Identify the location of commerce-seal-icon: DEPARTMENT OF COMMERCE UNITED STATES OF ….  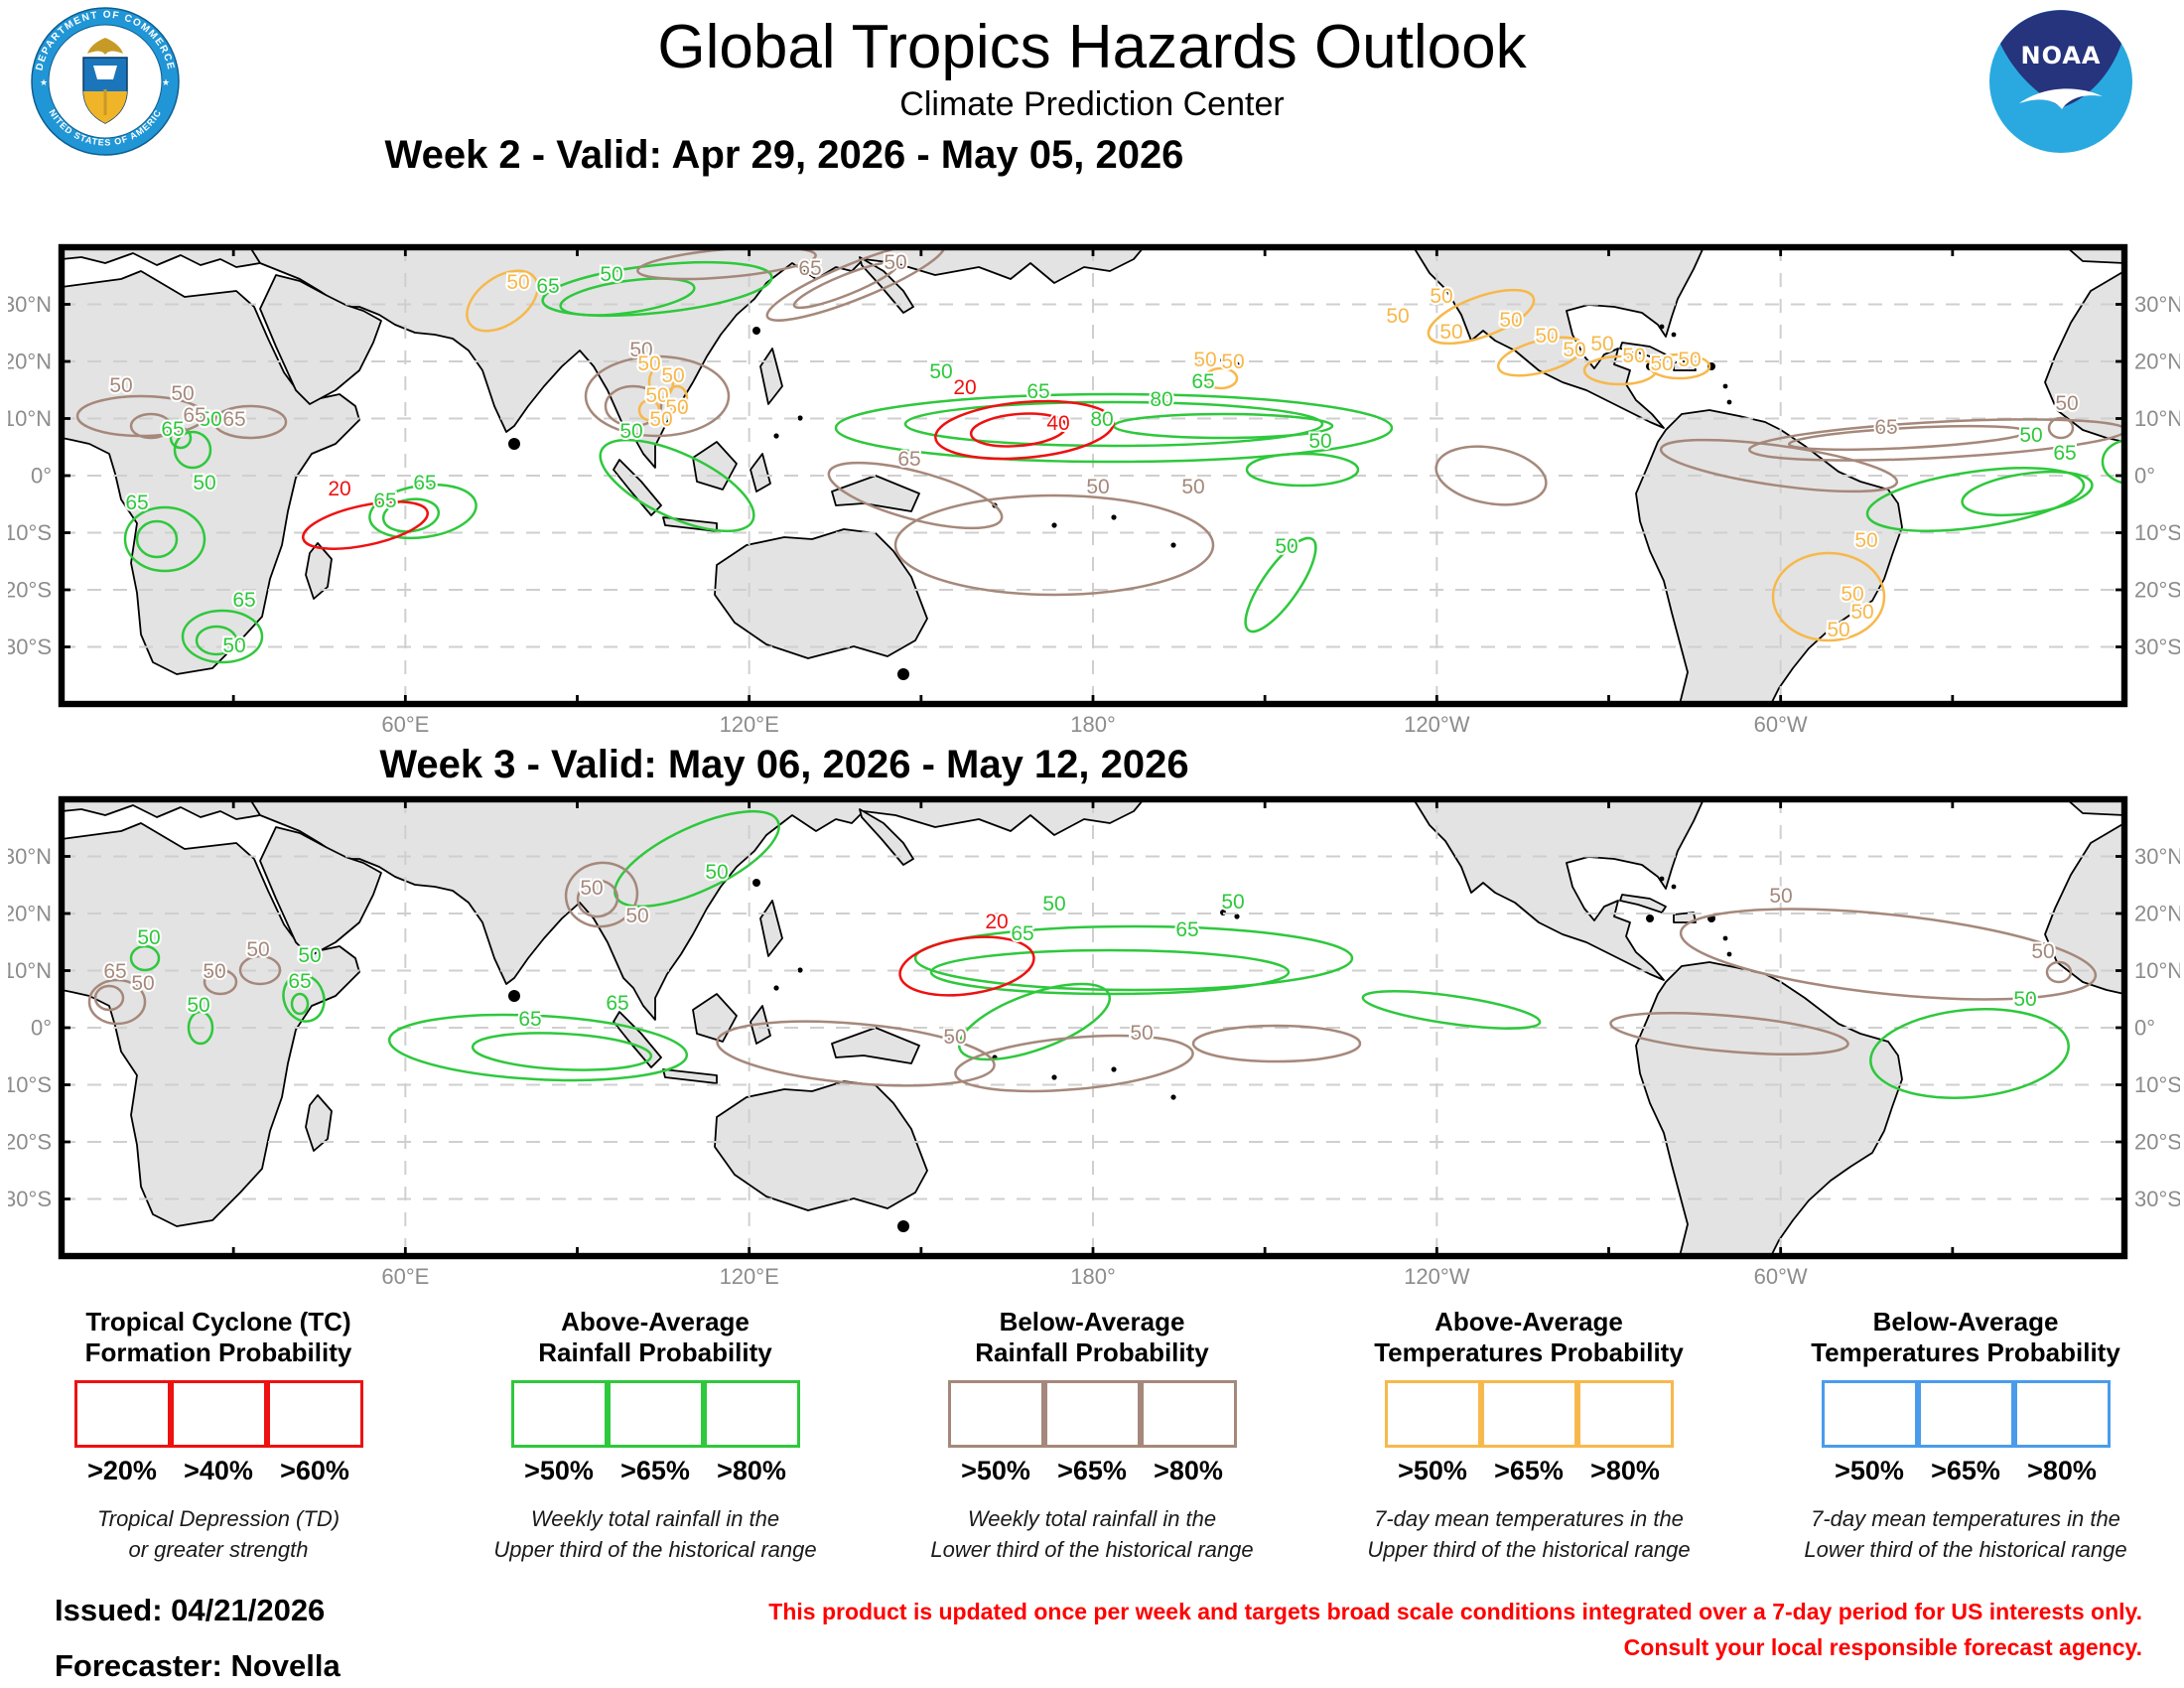
(105, 81).